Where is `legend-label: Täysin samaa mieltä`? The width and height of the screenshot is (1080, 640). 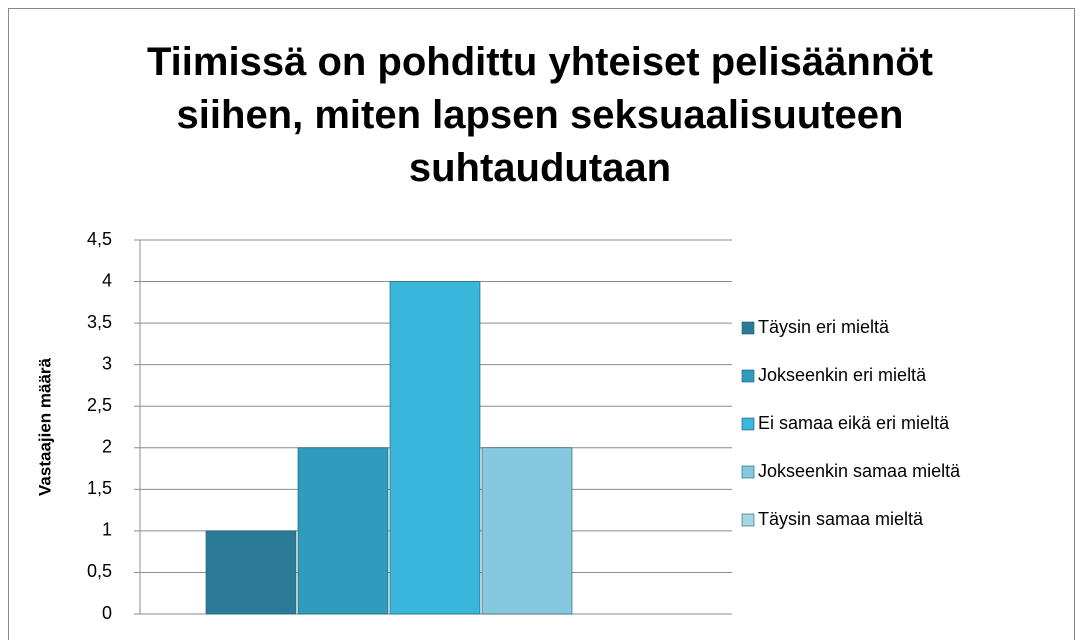
legend-label: Täysin samaa mieltä is located at coordinates (841, 519).